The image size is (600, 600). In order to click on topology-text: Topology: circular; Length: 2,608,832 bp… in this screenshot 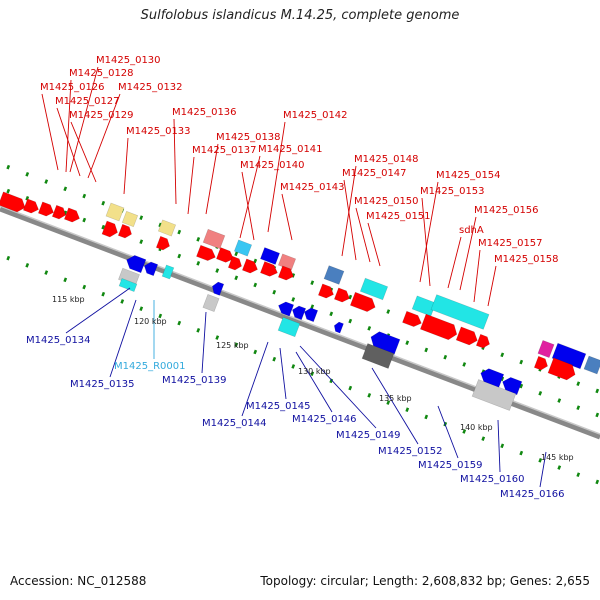, I will do `click(425, 581)`.